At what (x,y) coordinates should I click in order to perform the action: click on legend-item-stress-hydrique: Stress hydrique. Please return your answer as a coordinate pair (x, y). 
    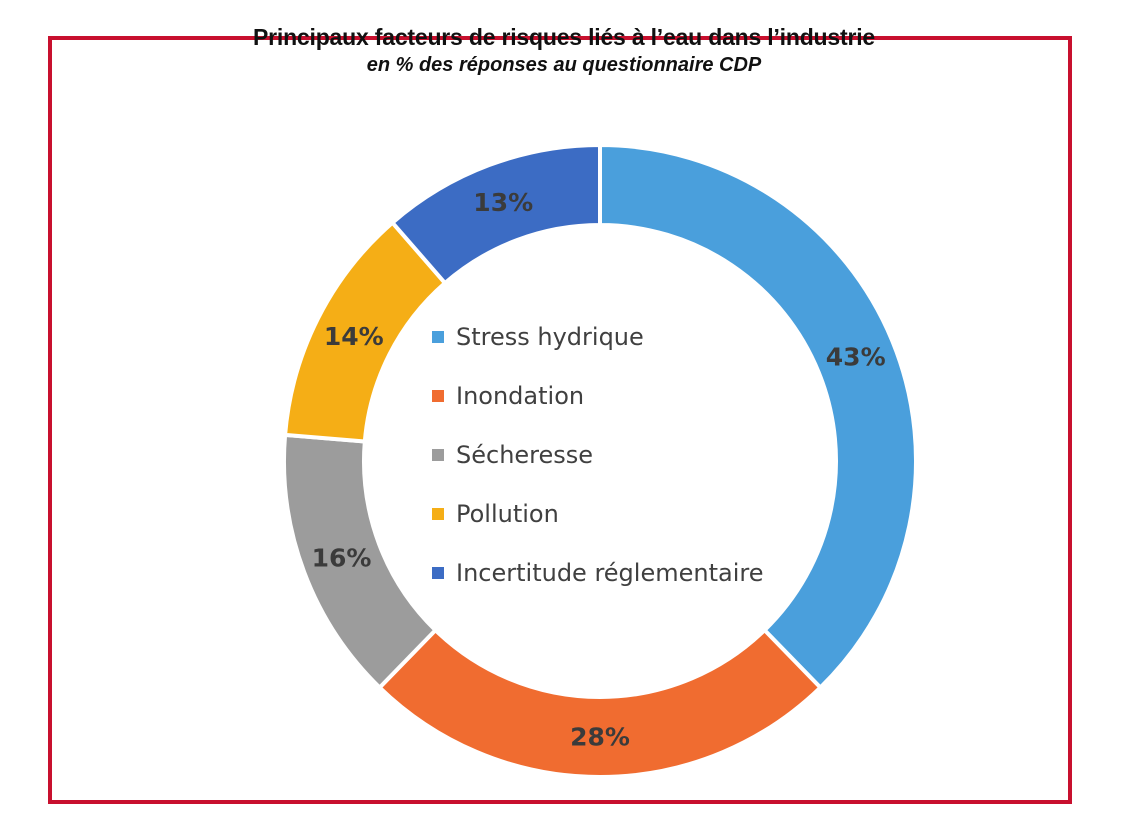
    Looking at the image, I should click on (597, 336).